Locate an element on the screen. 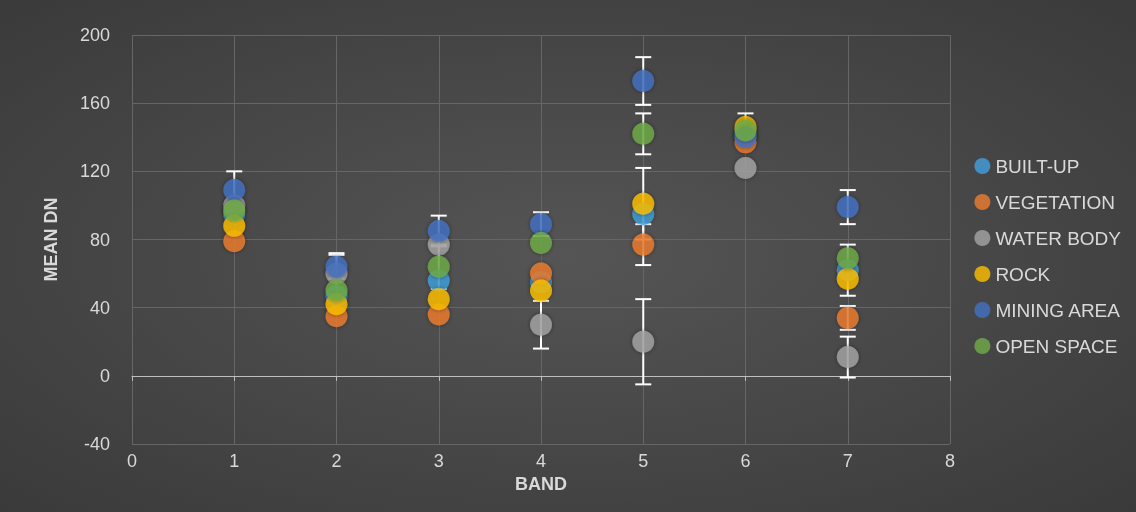  x-tick-label: 0 is located at coordinates (132, 461).